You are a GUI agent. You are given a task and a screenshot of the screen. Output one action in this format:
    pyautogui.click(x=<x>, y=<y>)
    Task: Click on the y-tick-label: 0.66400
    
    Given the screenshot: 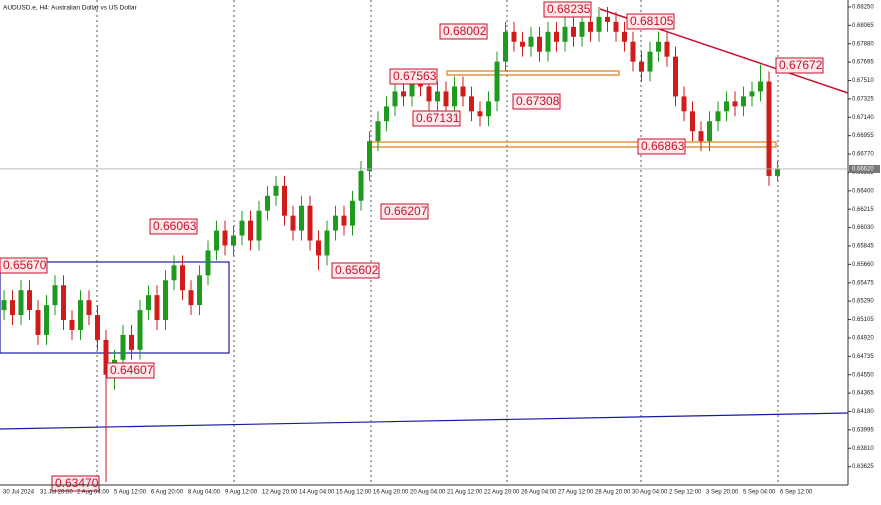 What is the action you would take?
    pyautogui.click(x=863, y=191)
    